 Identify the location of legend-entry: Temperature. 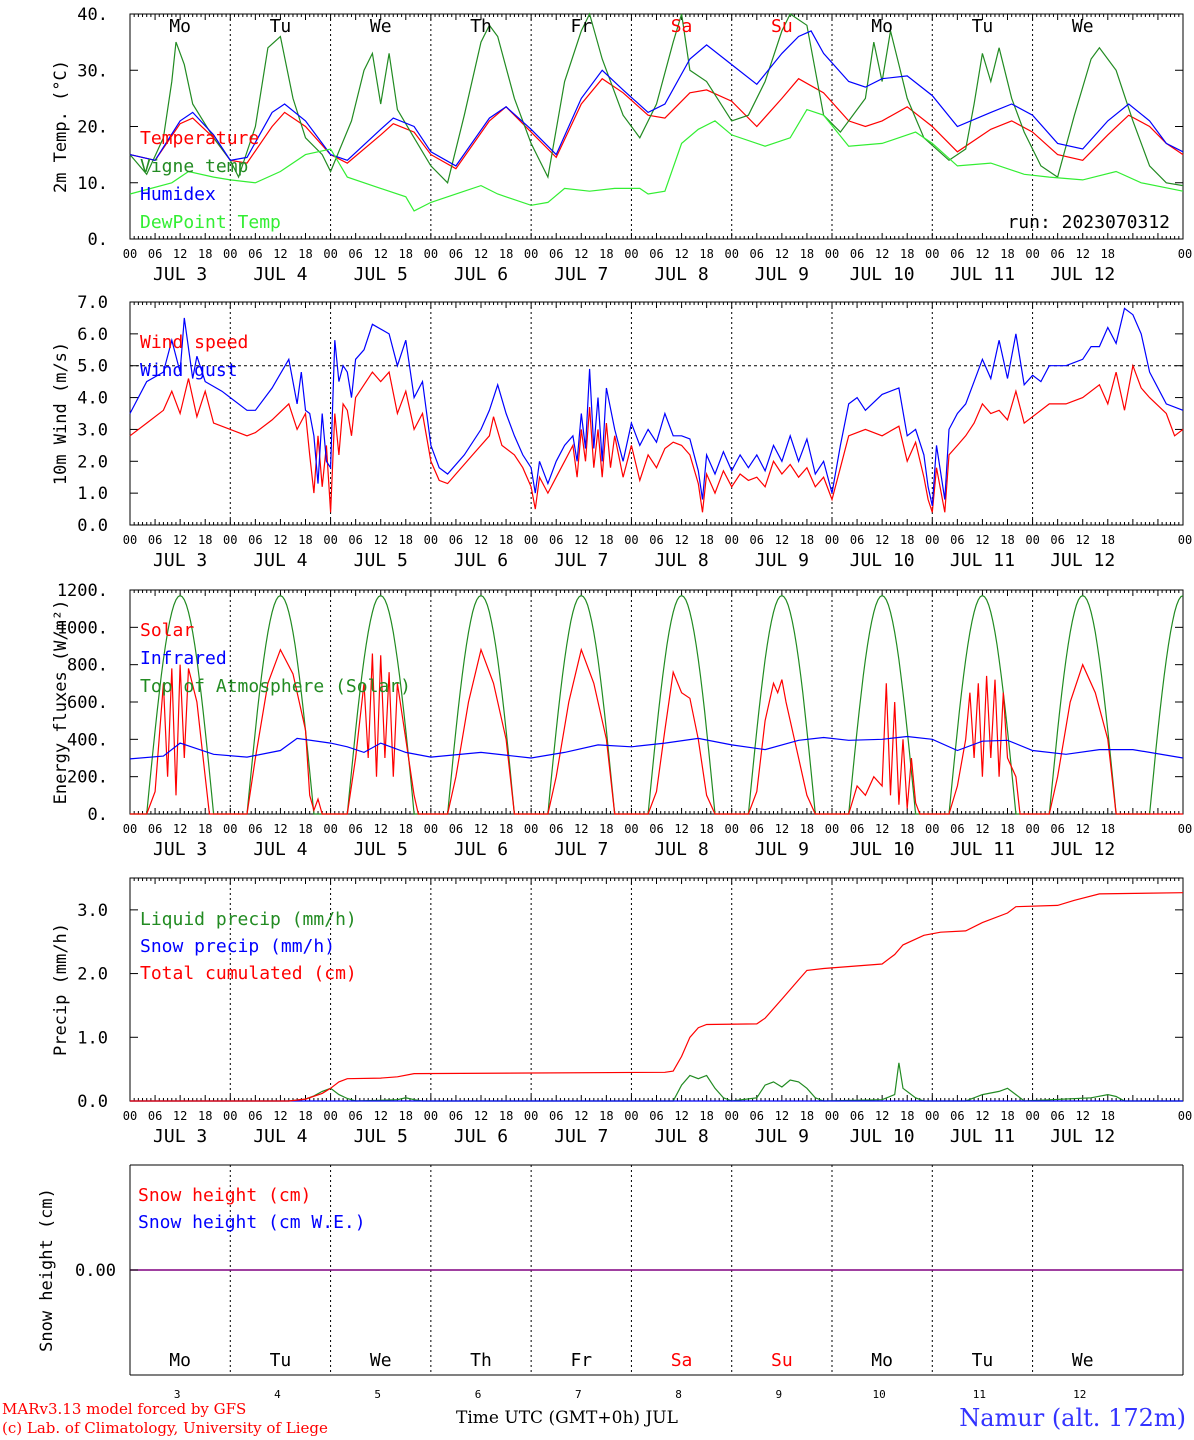
(199, 138).